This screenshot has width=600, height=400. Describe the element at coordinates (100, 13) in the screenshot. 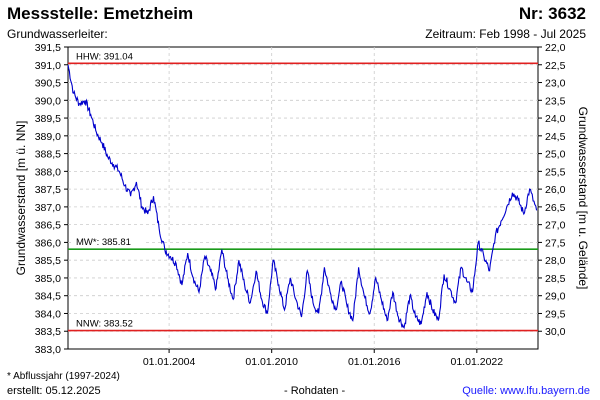

I see `page-title: Messstelle: Emetzheim` at that location.